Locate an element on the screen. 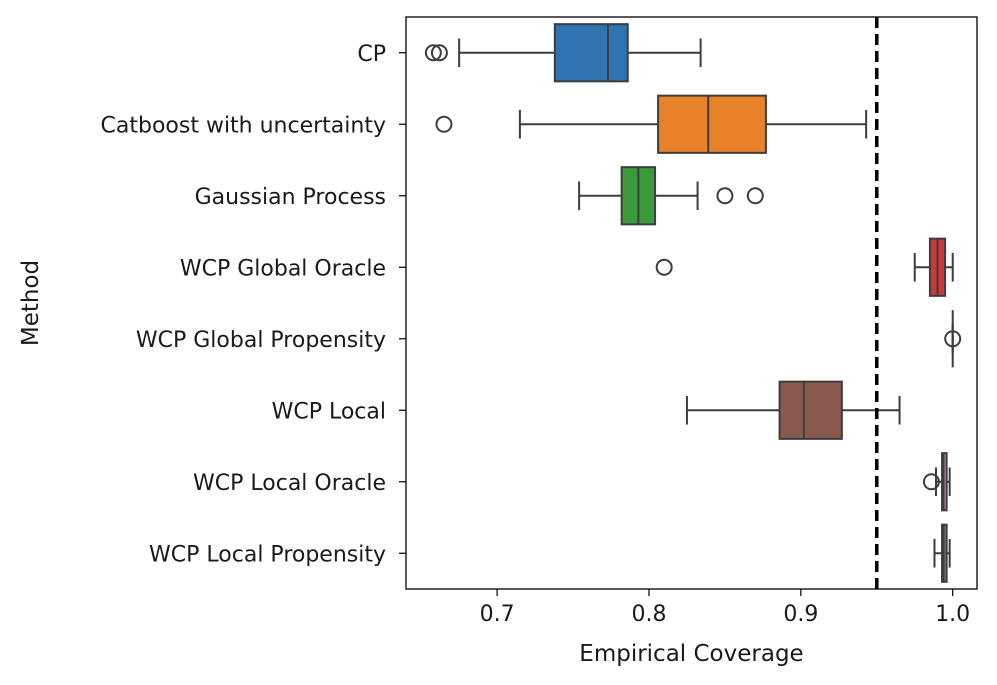 This screenshot has width=997, height=685. category-label: Gaussian Process is located at coordinates (290, 197).